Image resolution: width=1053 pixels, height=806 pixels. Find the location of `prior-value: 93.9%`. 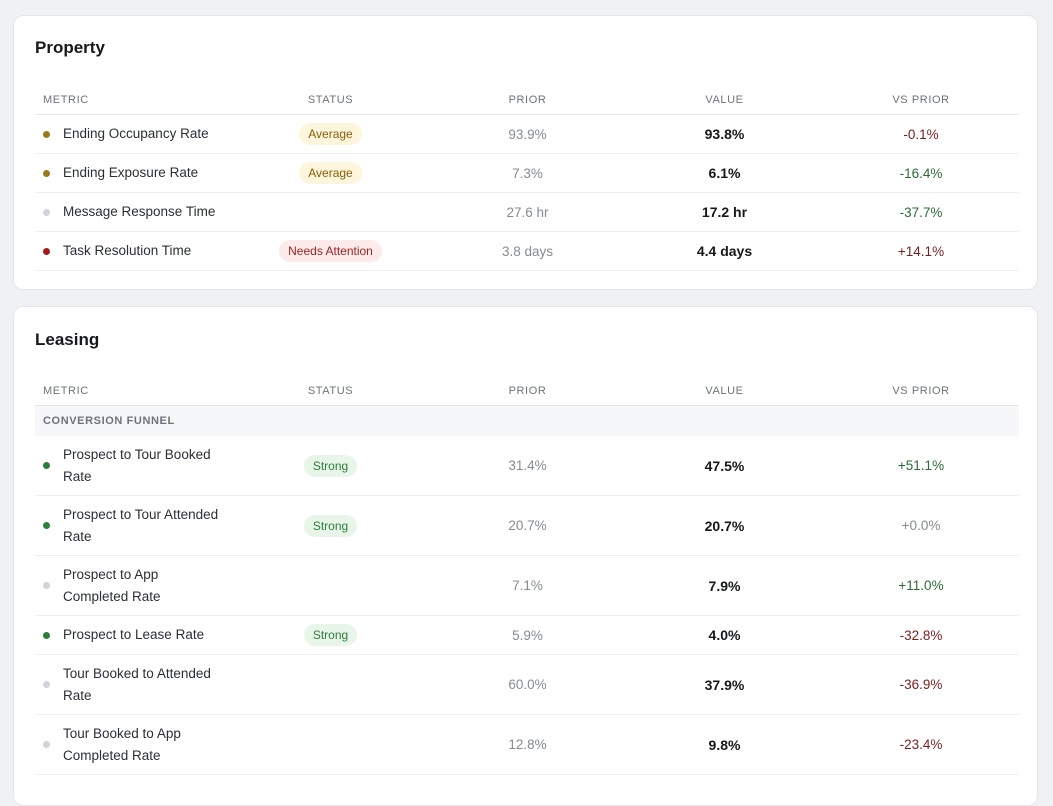

prior-value: 93.9% is located at coordinates (527, 134).